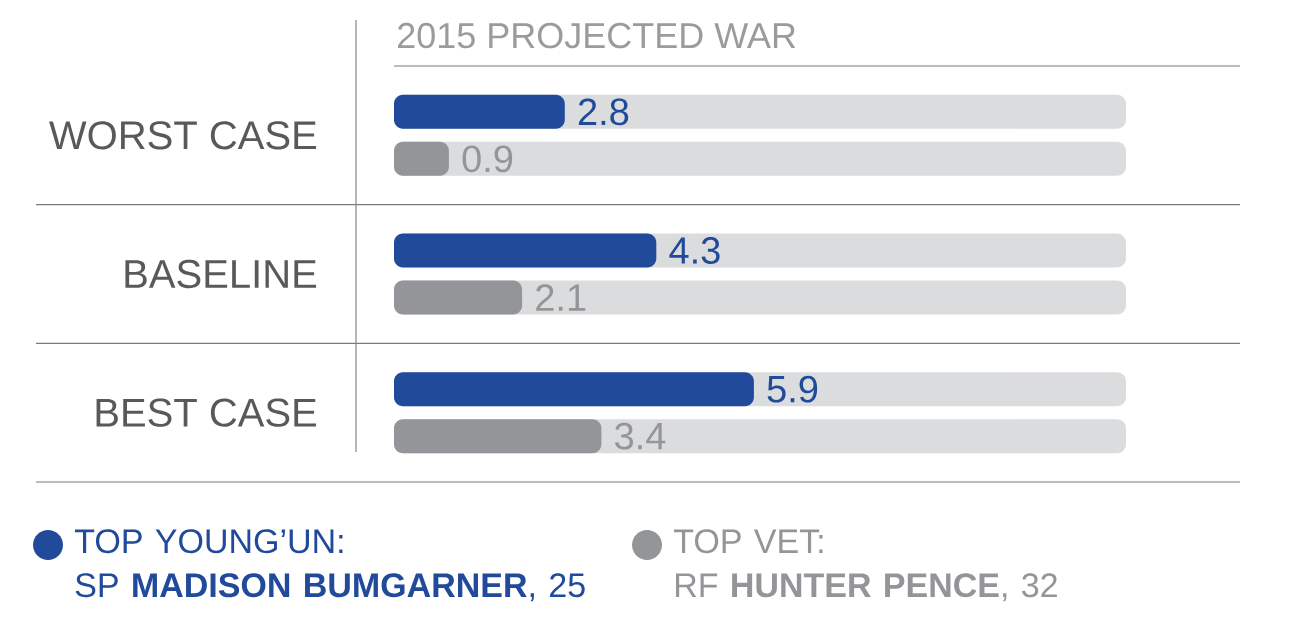 The height and width of the screenshot is (636, 1296). What do you see at coordinates (221, 274) in the screenshot?
I see `y-tick-label: BASELINE` at bounding box center [221, 274].